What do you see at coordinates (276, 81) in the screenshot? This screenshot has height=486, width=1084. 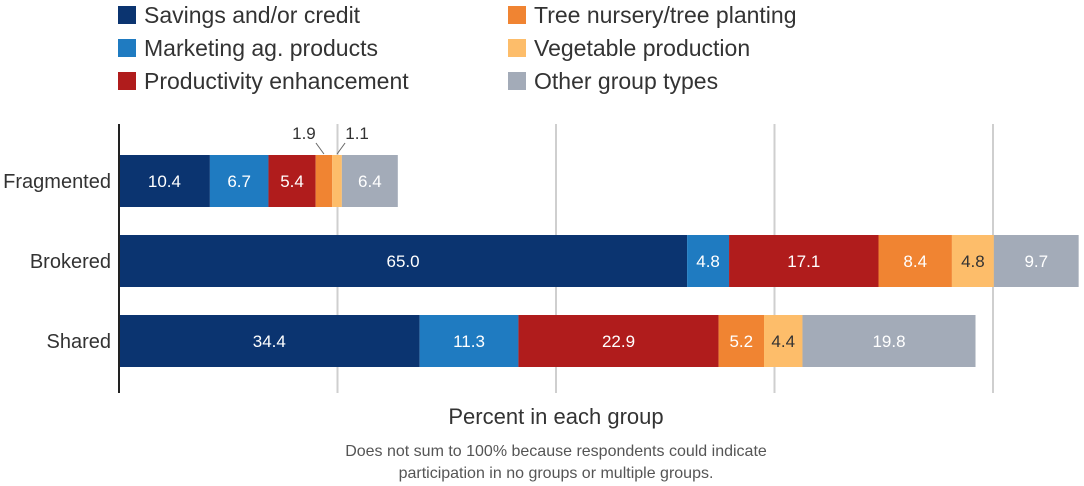 I see `legend-label-productivity-enhancement: Productivity enhancement` at bounding box center [276, 81].